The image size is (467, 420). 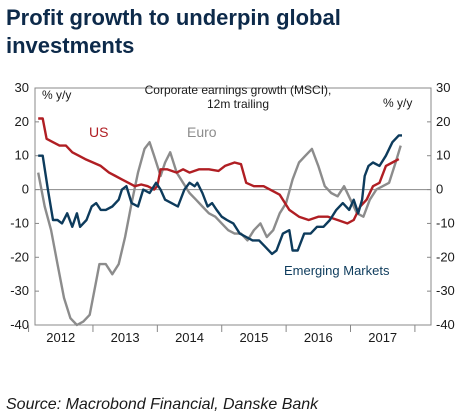 What do you see at coordinates (125, 337) in the screenshot?
I see `x-tick-label: 2013` at bounding box center [125, 337].